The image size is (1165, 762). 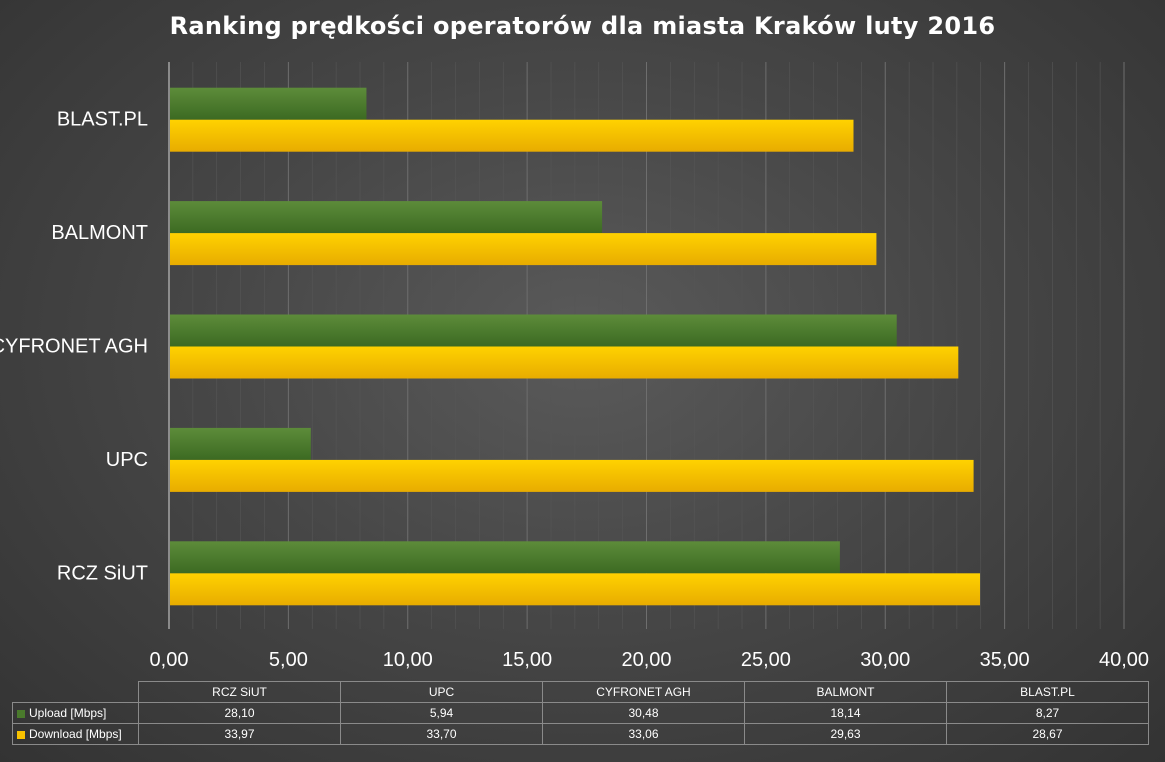 What do you see at coordinates (766, 660) in the screenshot?
I see `x-tick-label: 25,00` at bounding box center [766, 660].